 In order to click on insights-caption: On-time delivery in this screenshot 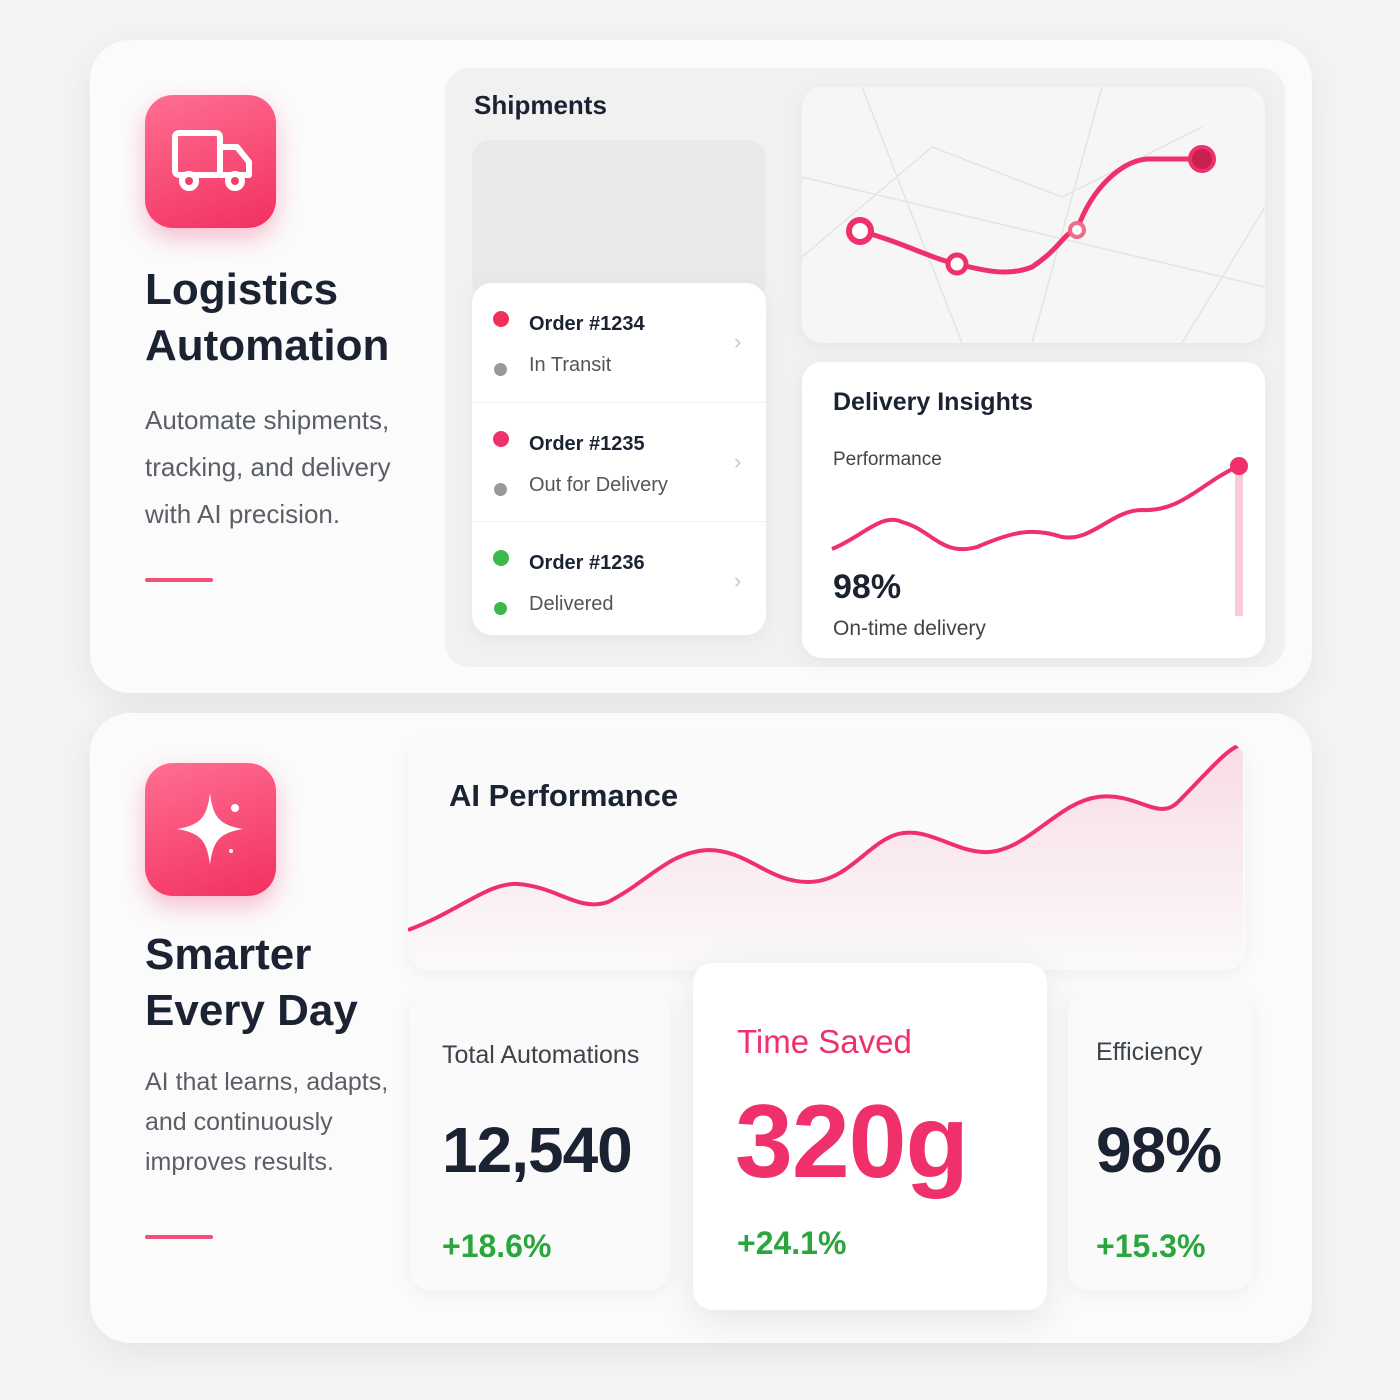, I will do `click(909, 628)`.